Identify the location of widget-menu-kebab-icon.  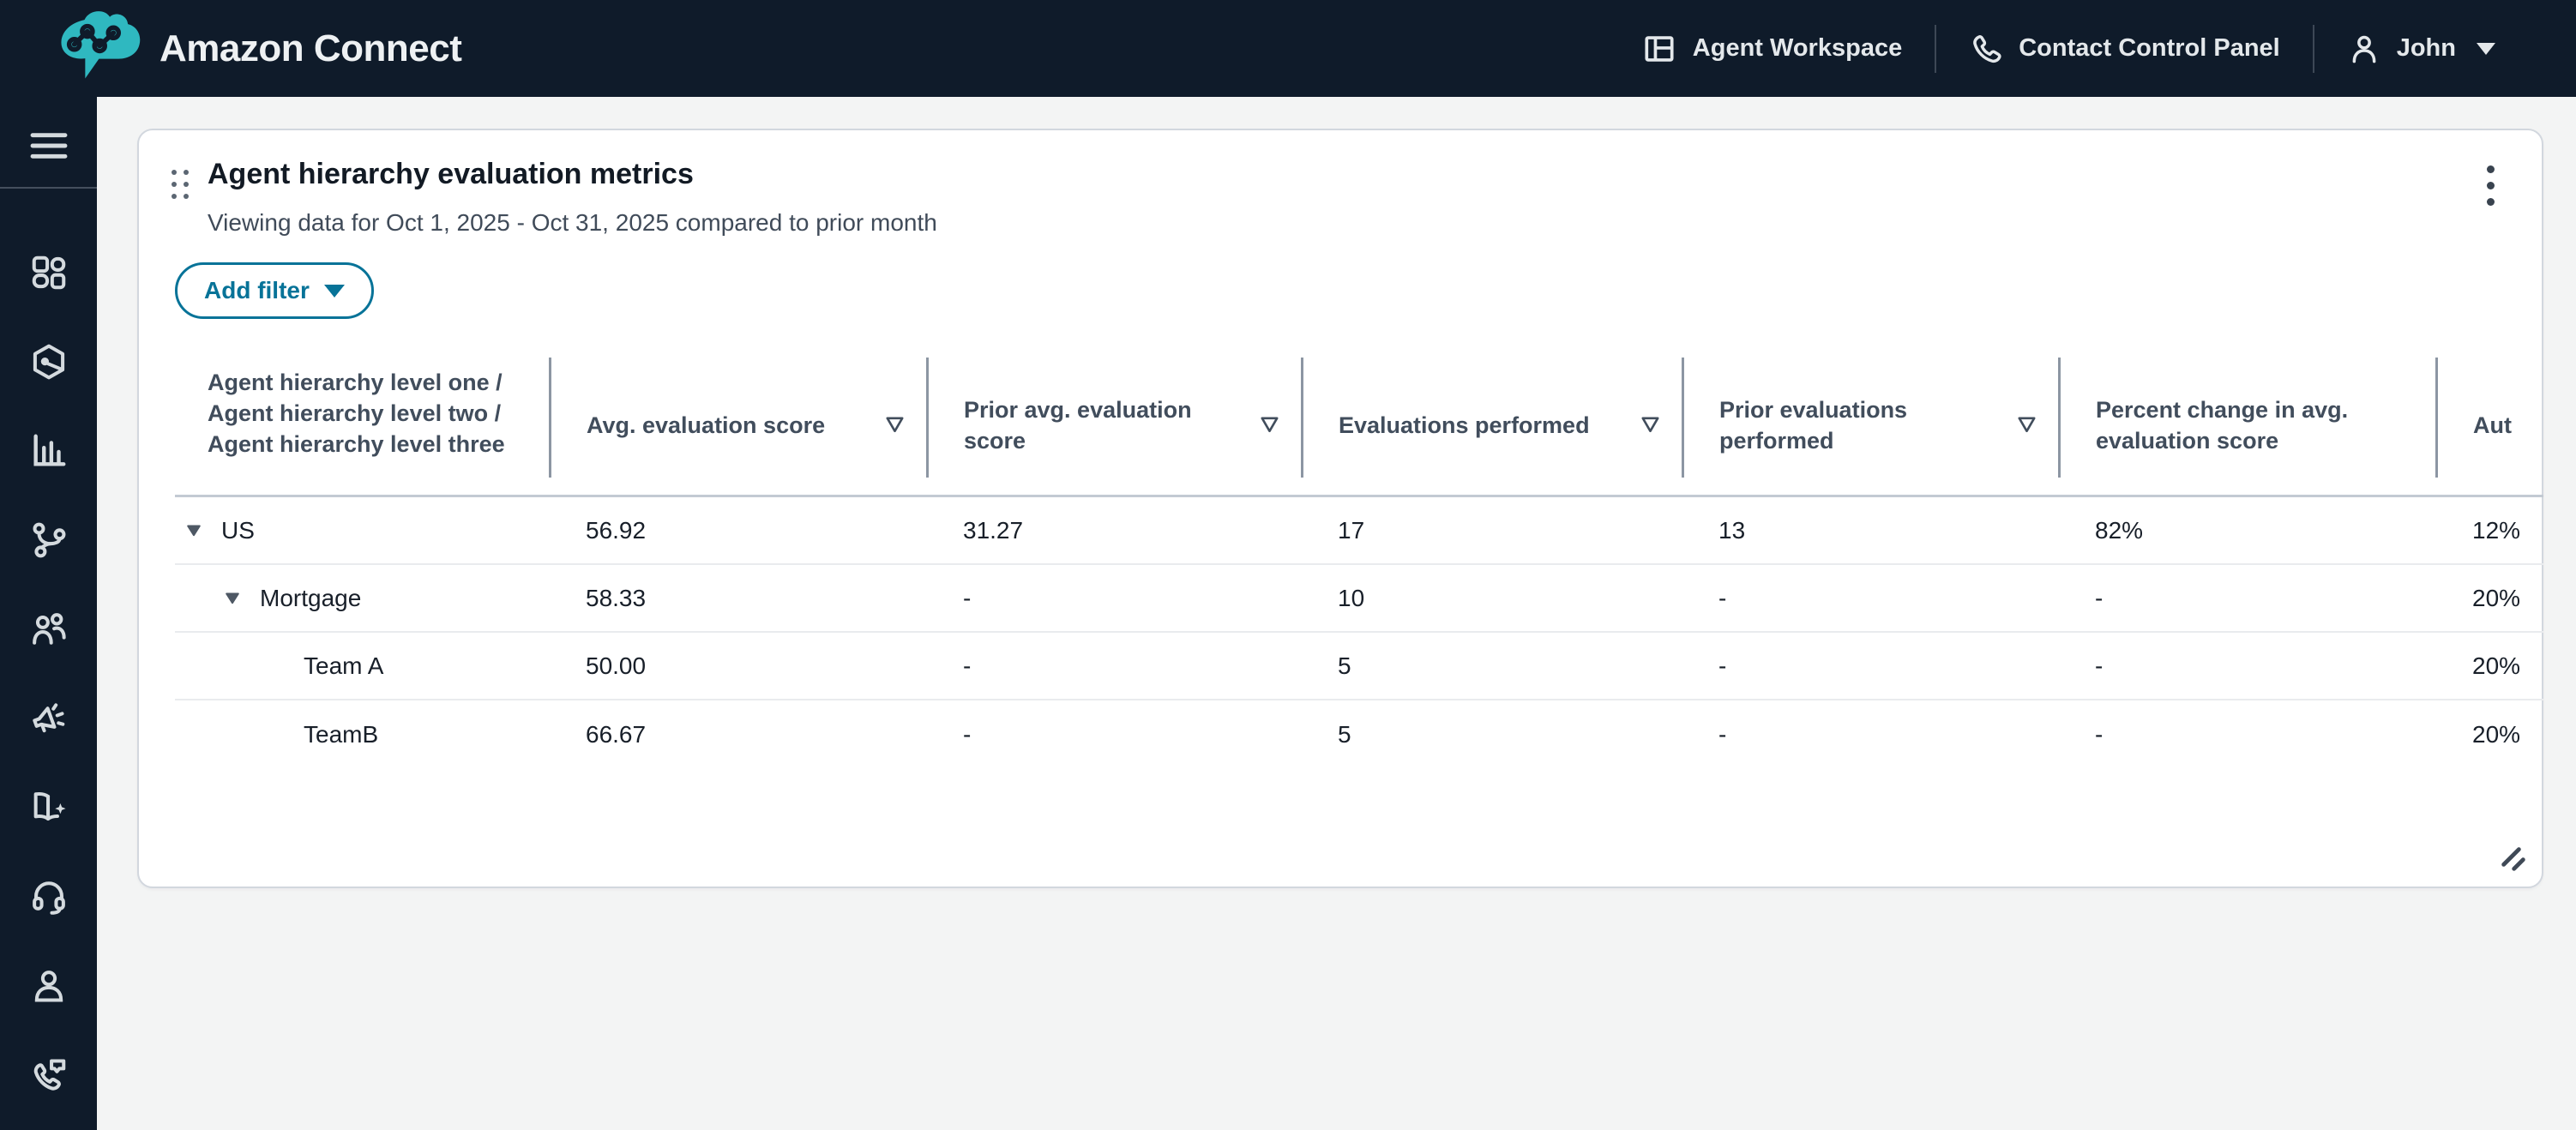
(2490, 185).